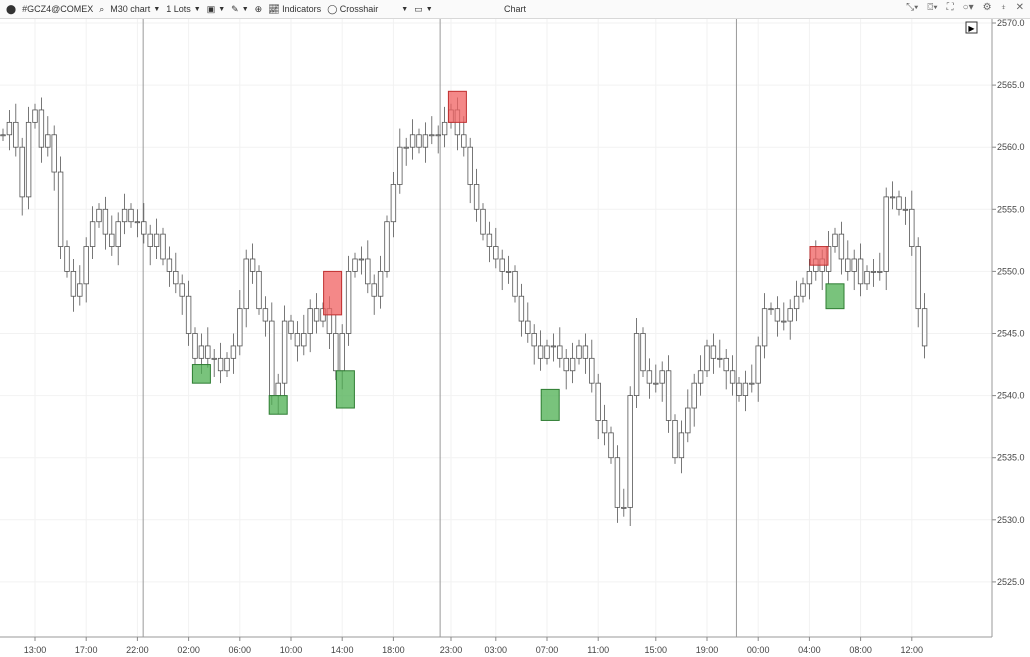 The height and width of the screenshot is (657, 1030). What do you see at coordinates (1019, 7) in the screenshot?
I see `close-icon: ✕` at bounding box center [1019, 7].